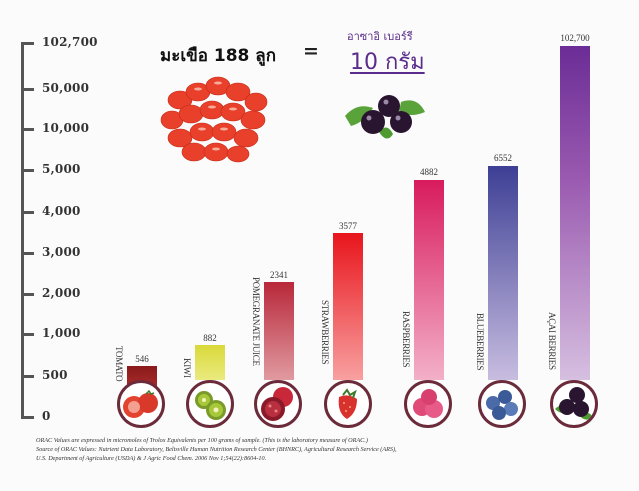  I want to click on bar-value-acai-berries: 102,700, so click(575, 38).